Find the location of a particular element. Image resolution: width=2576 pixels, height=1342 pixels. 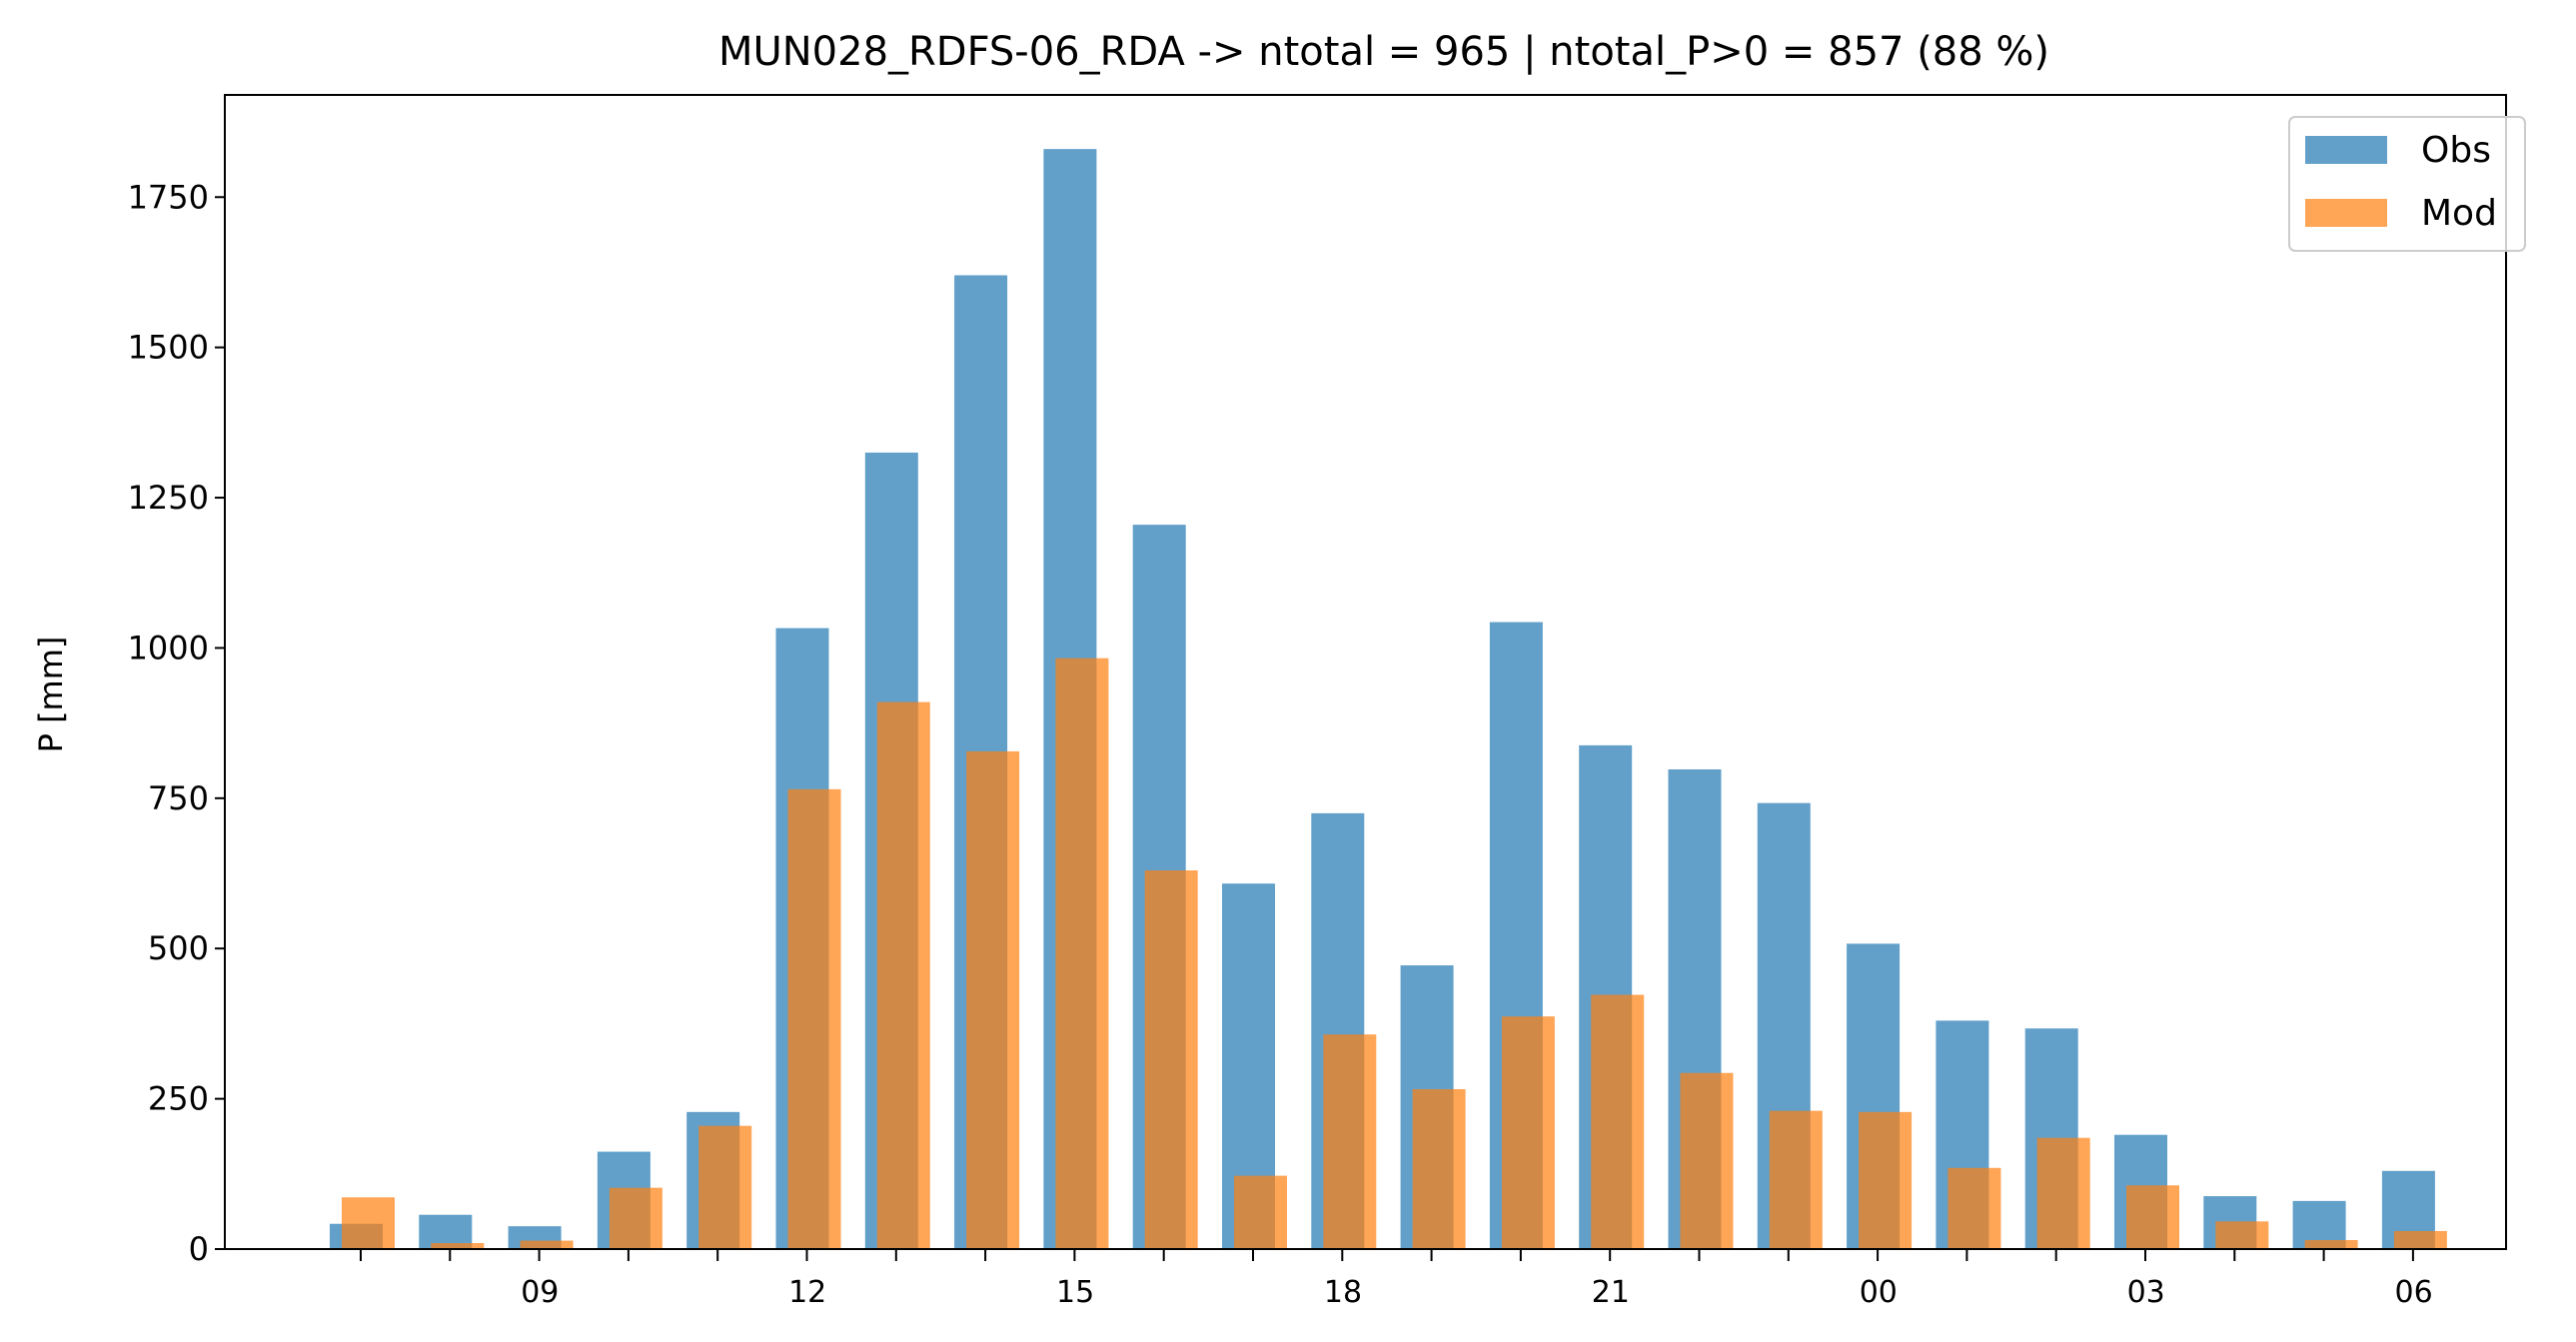

y-tick-label: 250 is located at coordinates (178, 1099).